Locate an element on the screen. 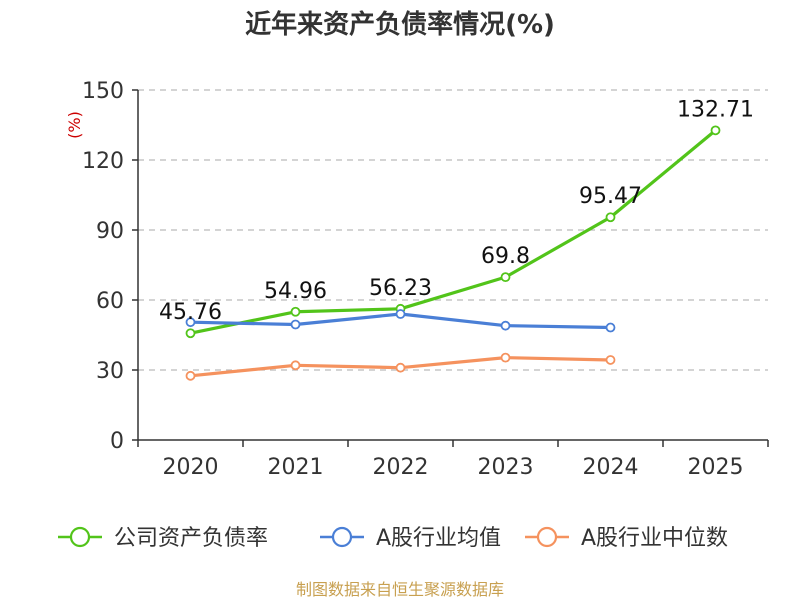  y-axis-unit: (%) is located at coordinates (74, 125).